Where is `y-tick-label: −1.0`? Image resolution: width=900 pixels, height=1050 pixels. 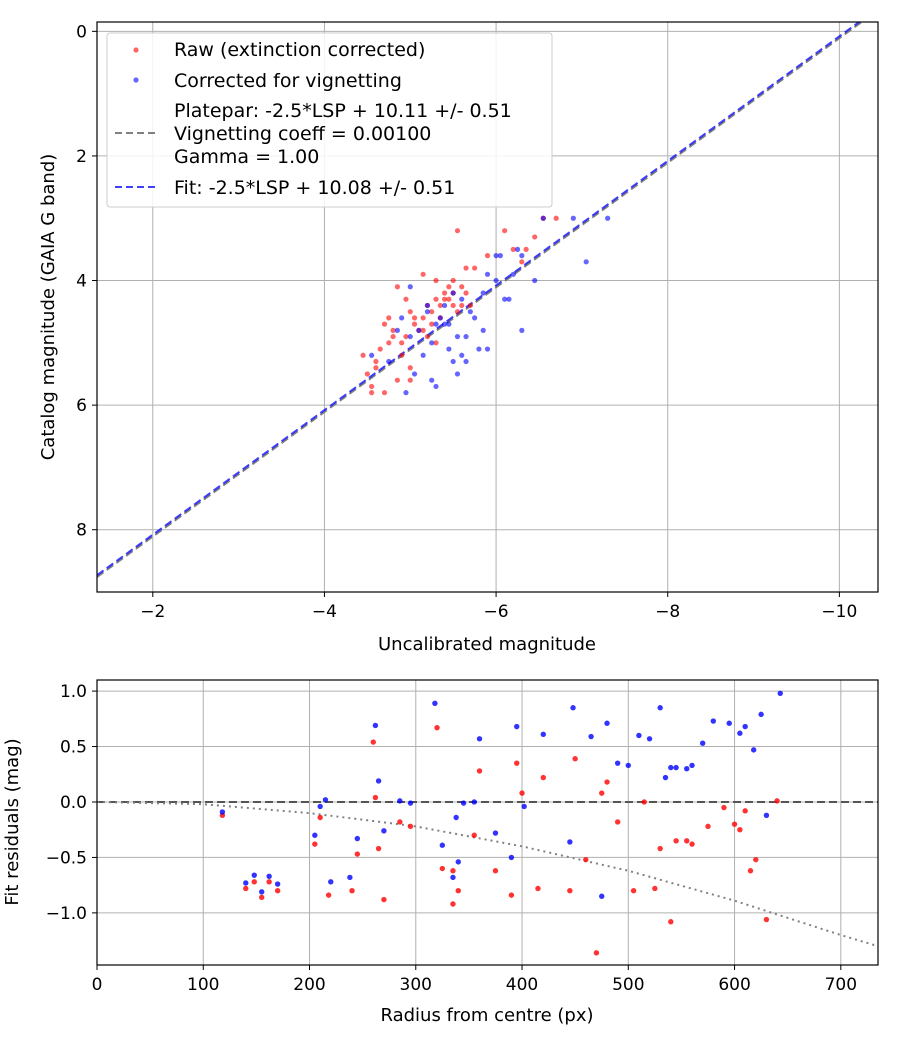
y-tick-label: −1.0 is located at coordinates (66, 914).